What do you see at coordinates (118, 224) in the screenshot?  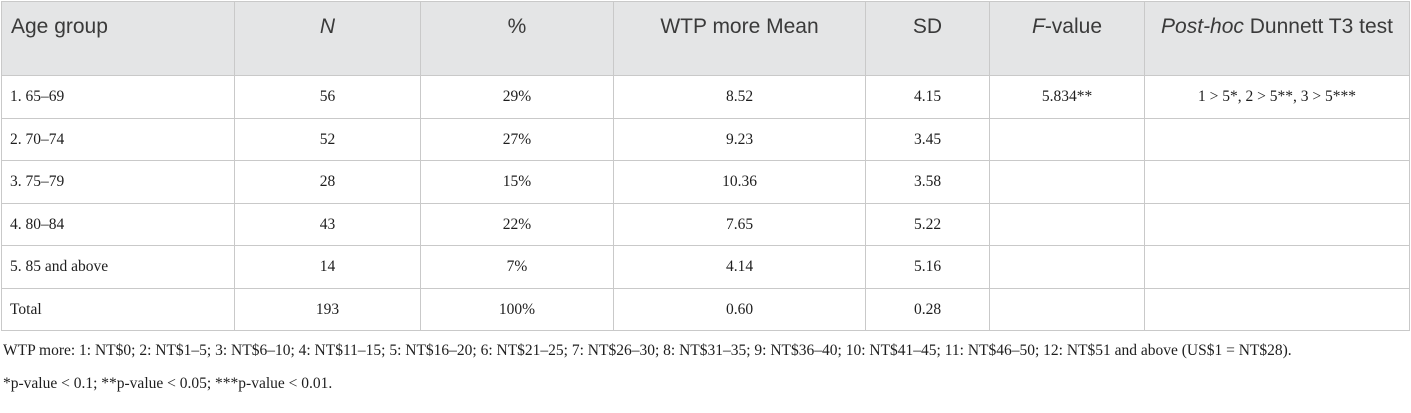 I see `cell-age-group: 4. 80–84` at bounding box center [118, 224].